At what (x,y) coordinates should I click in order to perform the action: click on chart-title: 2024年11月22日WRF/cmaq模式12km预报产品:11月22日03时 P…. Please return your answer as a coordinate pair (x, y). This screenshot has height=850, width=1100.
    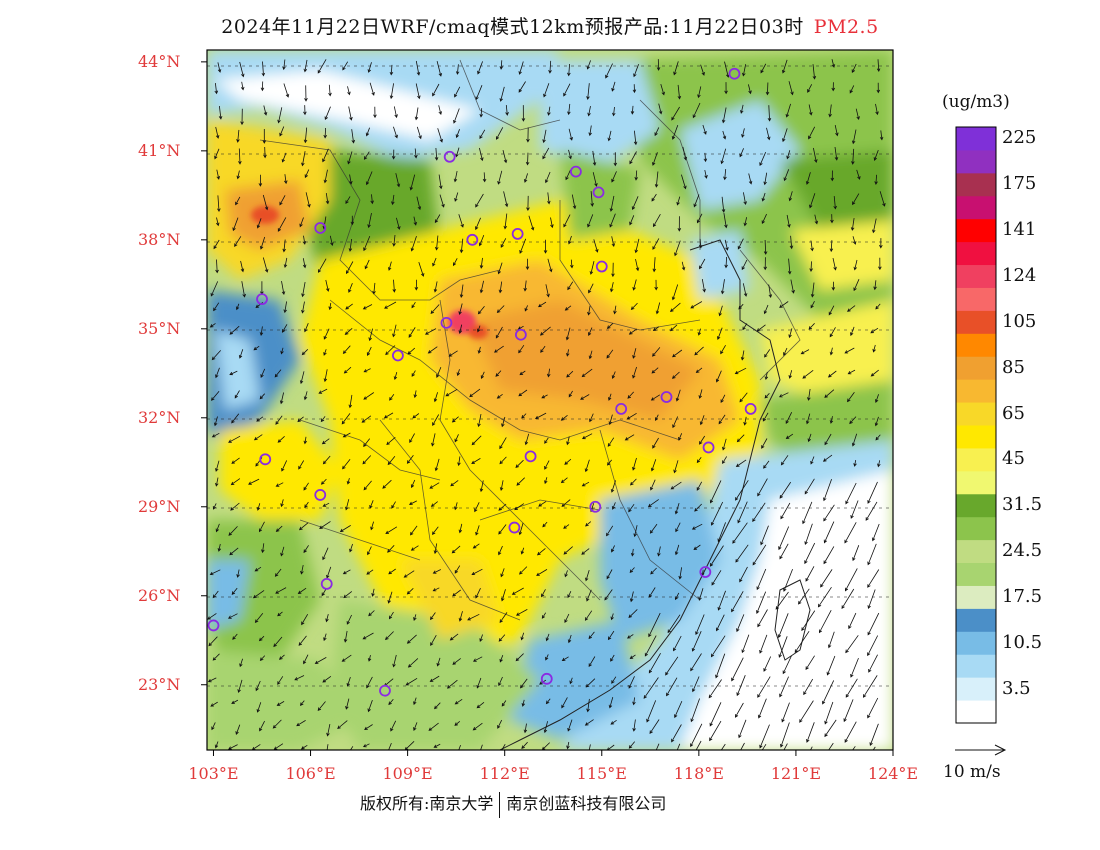
    Looking at the image, I should click on (550, 25).